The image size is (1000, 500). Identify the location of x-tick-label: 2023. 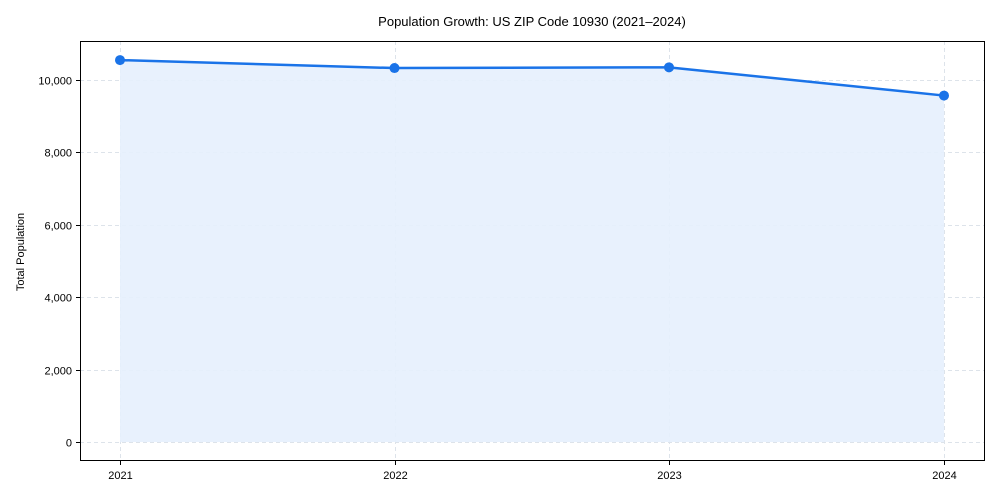
(669, 476).